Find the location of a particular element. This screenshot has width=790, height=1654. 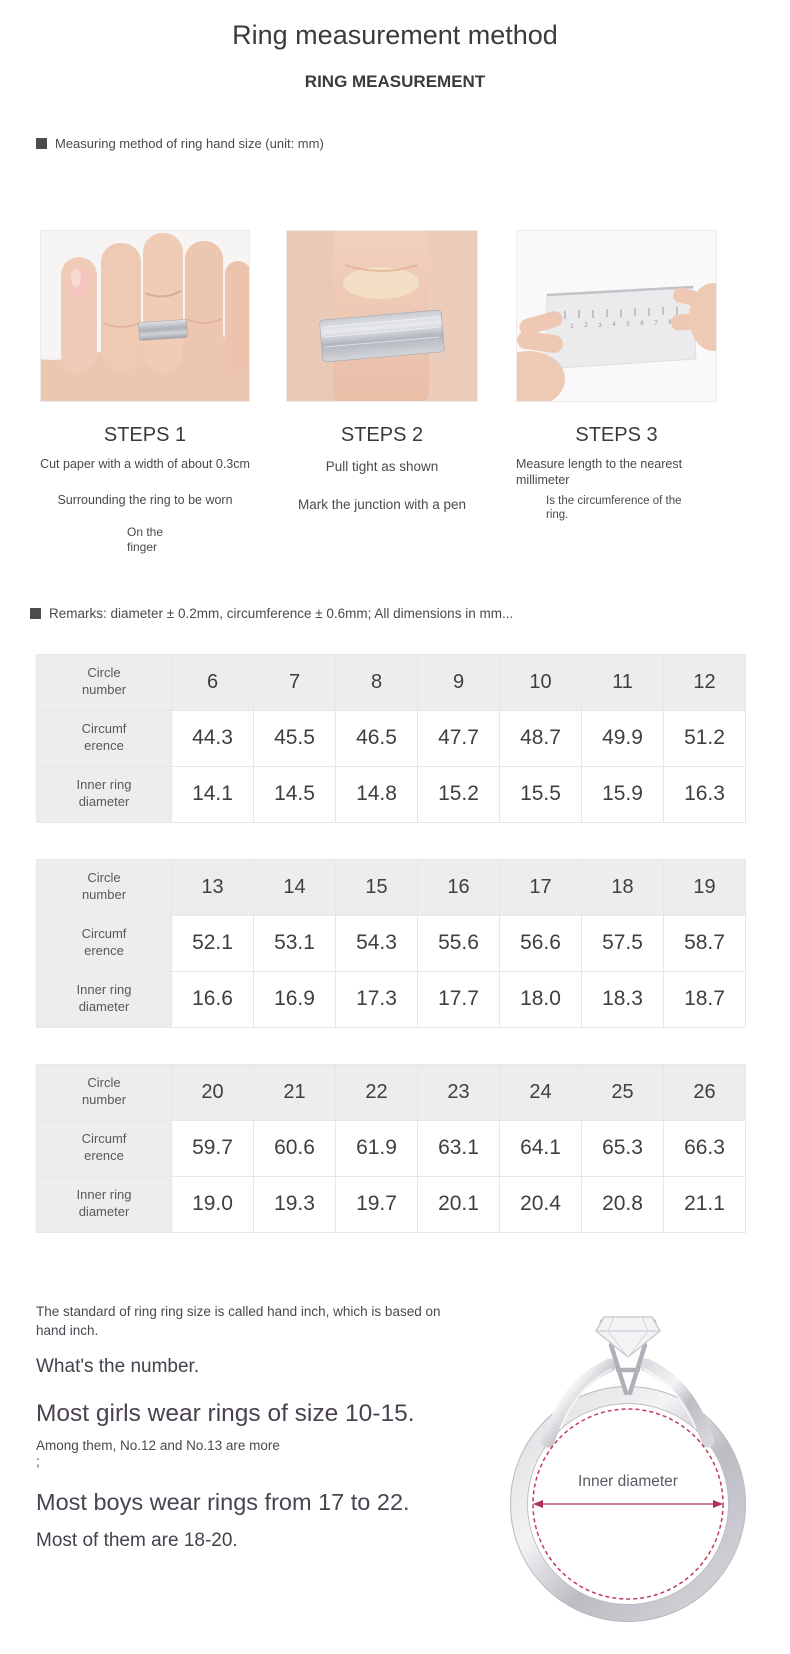

page-title: Ring measurement method is located at coordinates (395, 35).